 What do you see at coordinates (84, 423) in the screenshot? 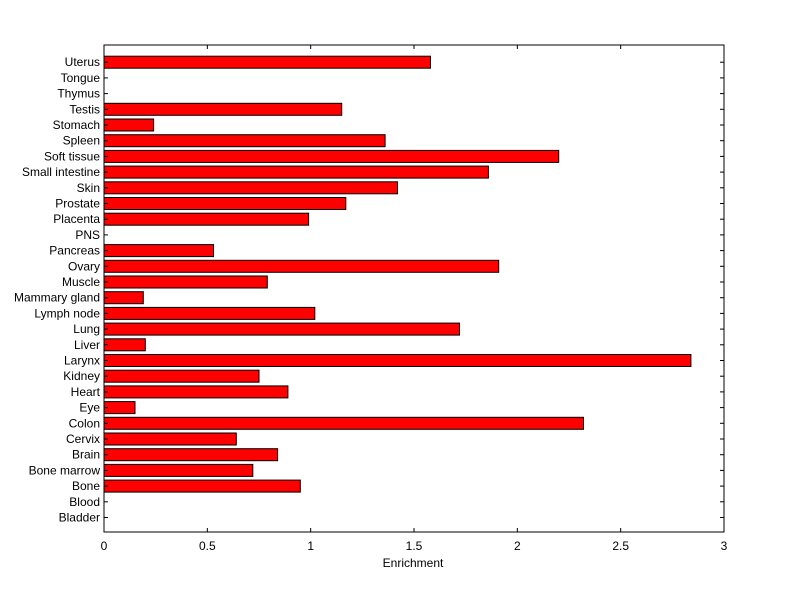
I see `category-label-colon: Colon` at bounding box center [84, 423].